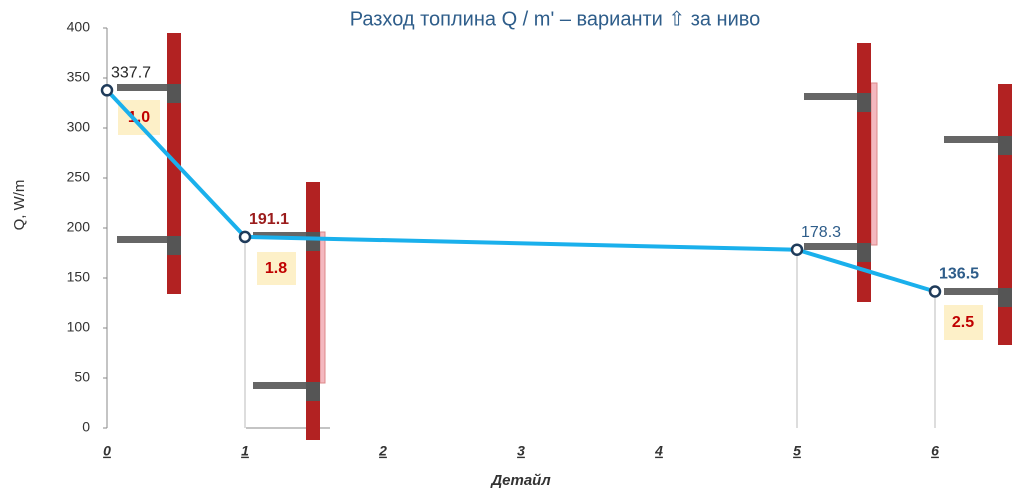  What do you see at coordinates (821, 232) in the screenshot?
I see `value-label: 178.3` at bounding box center [821, 232].